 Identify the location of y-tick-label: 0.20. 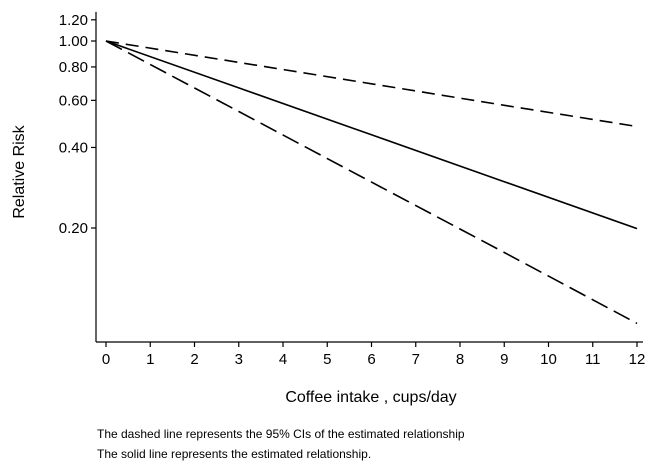
(73, 228).